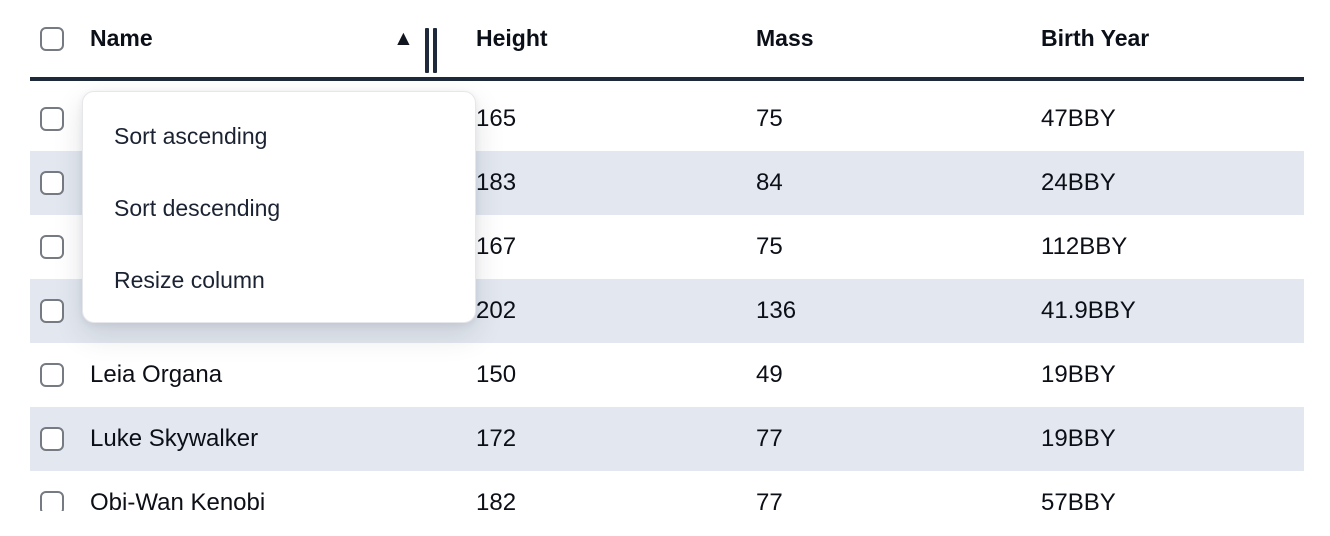 This screenshot has width=1330, height=536. What do you see at coordinates (174, 438) in the screenshot?
I see `cell-name: Luke Skywalker` at bounding box center [174, 438].